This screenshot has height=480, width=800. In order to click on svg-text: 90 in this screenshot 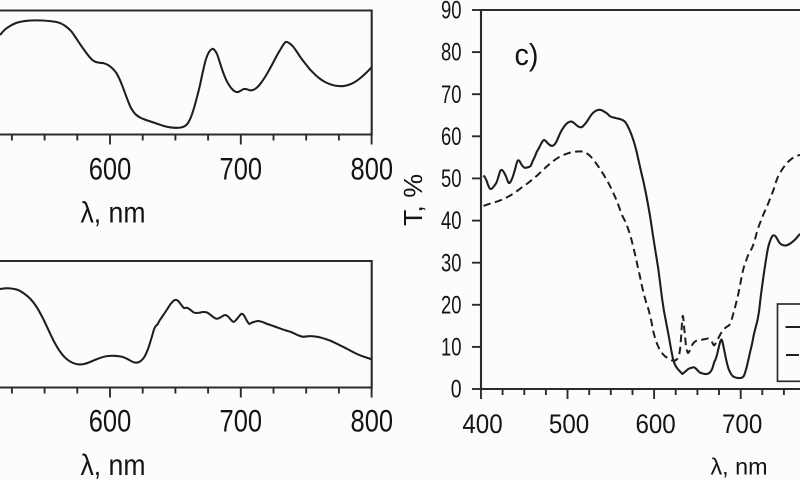, I will do `click(451, 12)`.